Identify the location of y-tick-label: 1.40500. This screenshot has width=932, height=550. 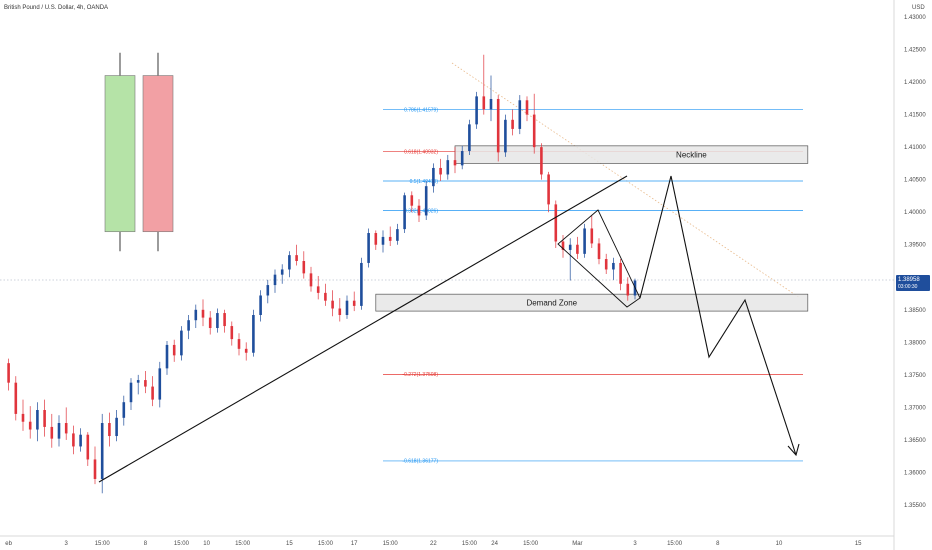
(915, 181).